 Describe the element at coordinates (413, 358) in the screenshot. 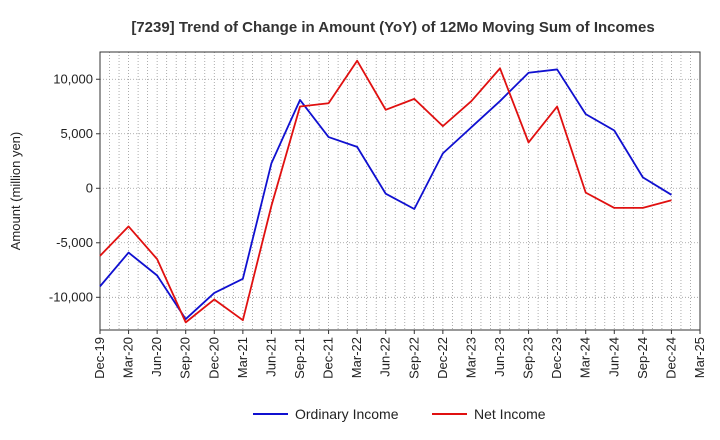

I see `x-tick-label: Sep-22` at that location.